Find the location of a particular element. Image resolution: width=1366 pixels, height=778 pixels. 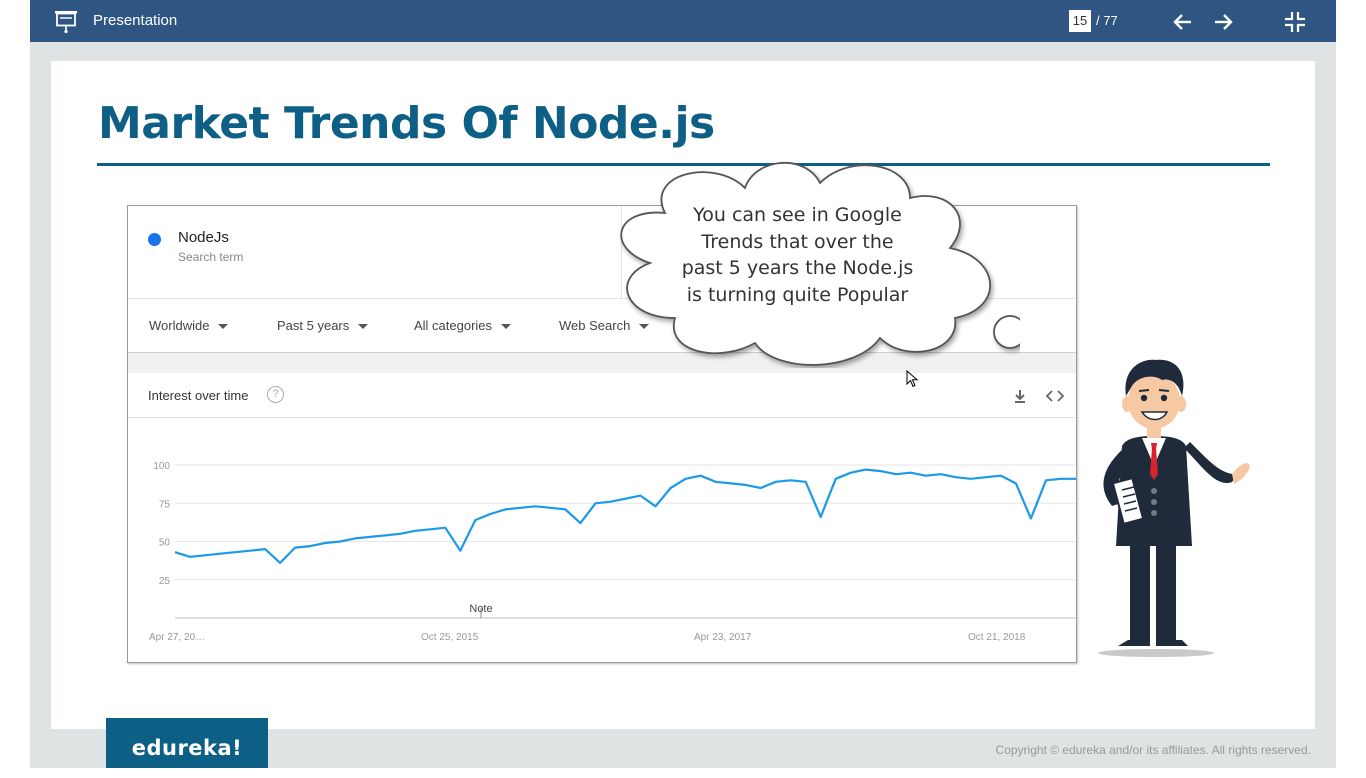

x-tick-label: Oct 21, 2018 is located at coordinates (997, 637).